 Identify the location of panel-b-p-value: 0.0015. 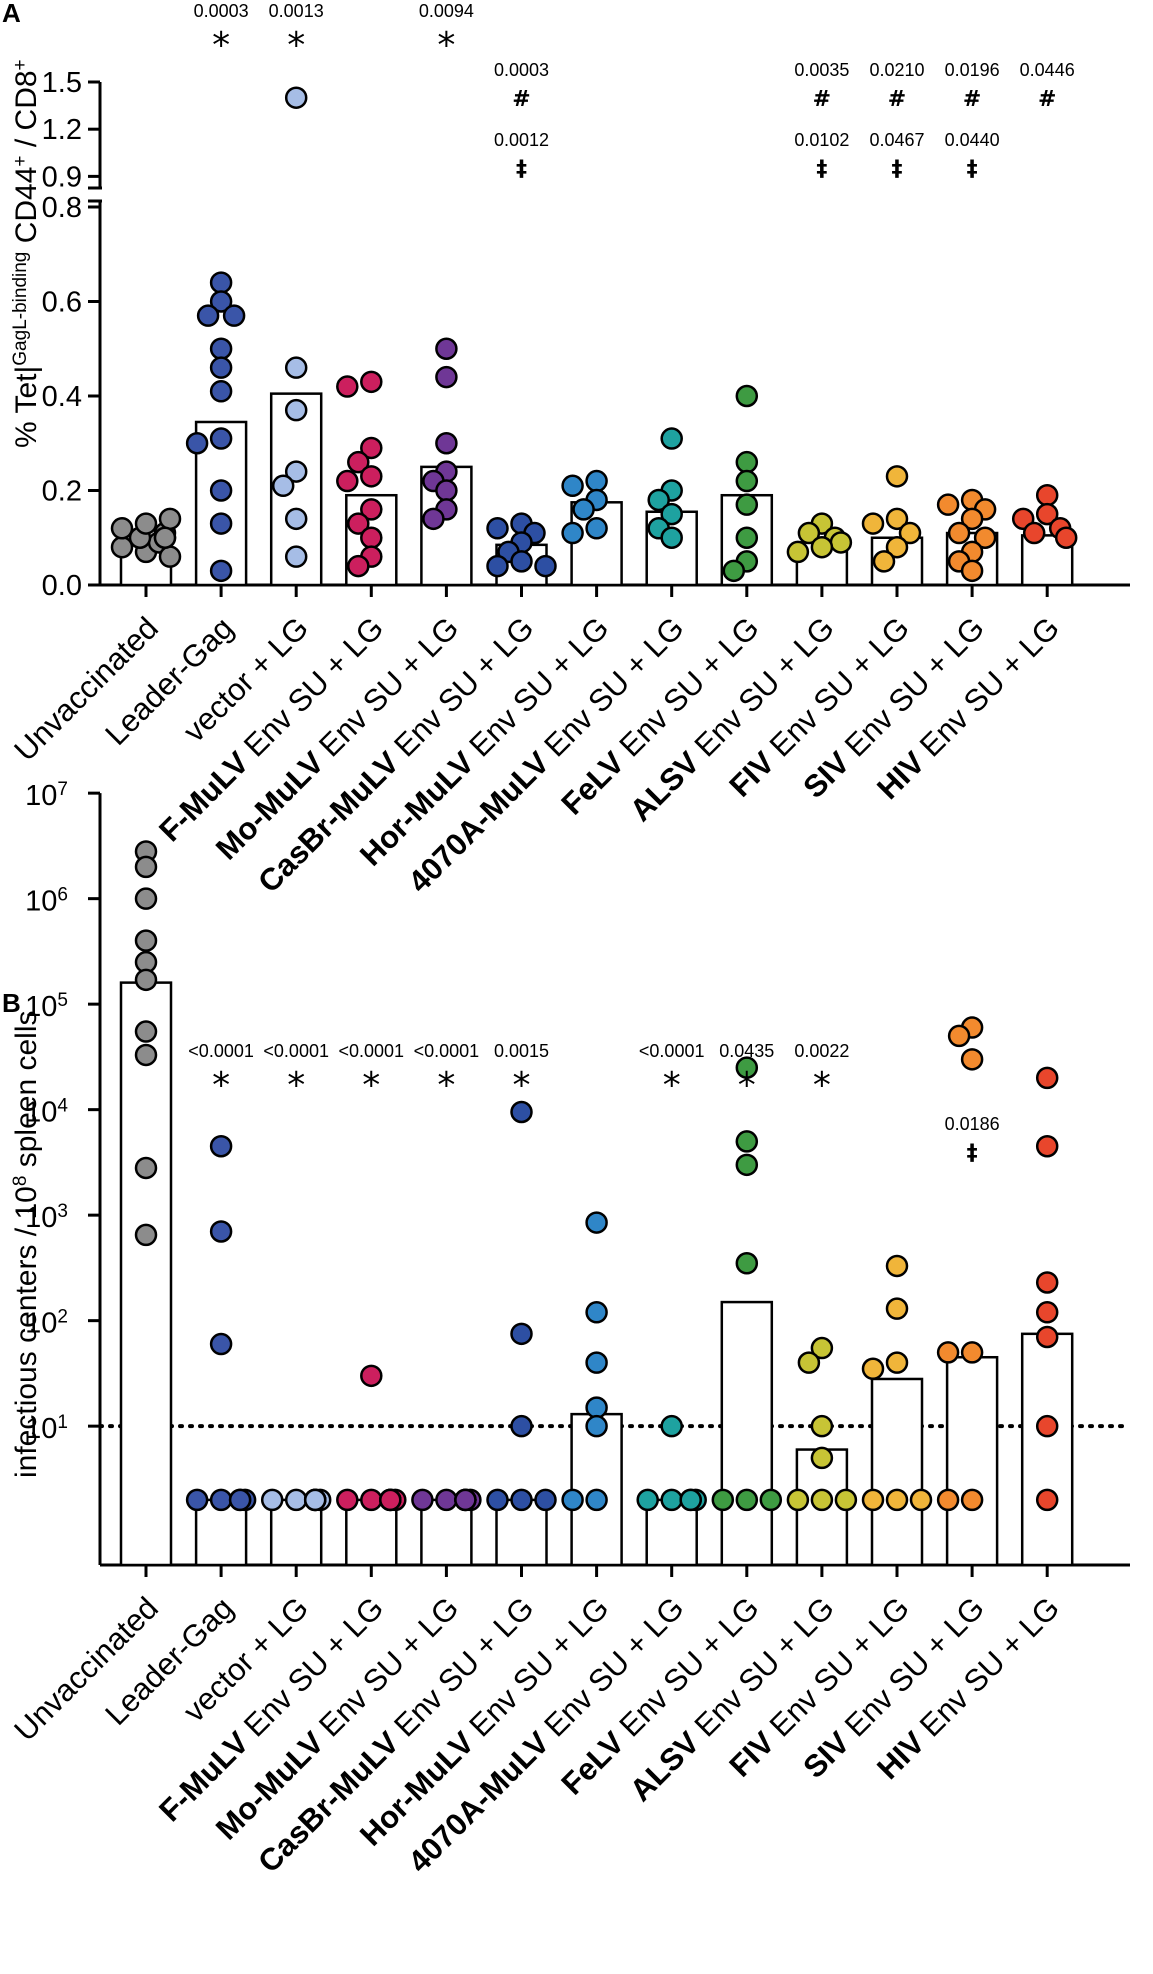
(521, 1051).